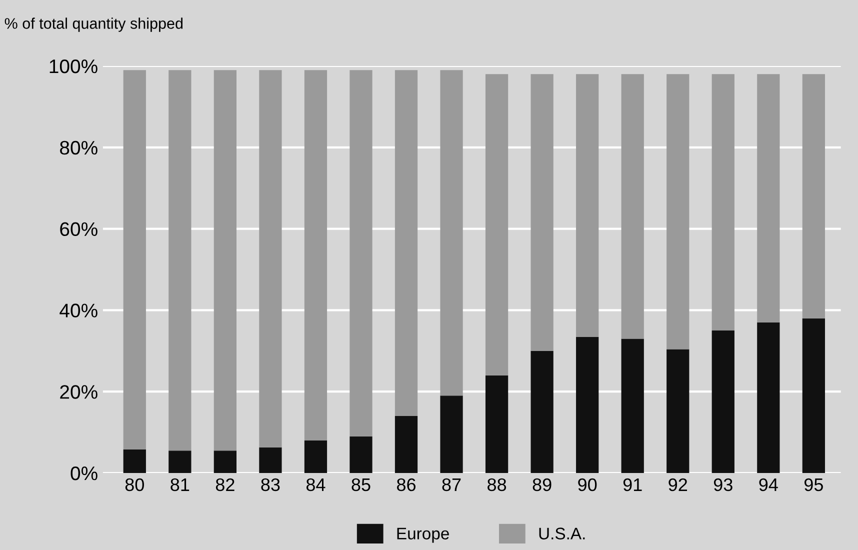 The image size is (858, 550). Describe the element at coordinates (225, 485) in the screenshot. I see `x-tick-label: 82` at that location.